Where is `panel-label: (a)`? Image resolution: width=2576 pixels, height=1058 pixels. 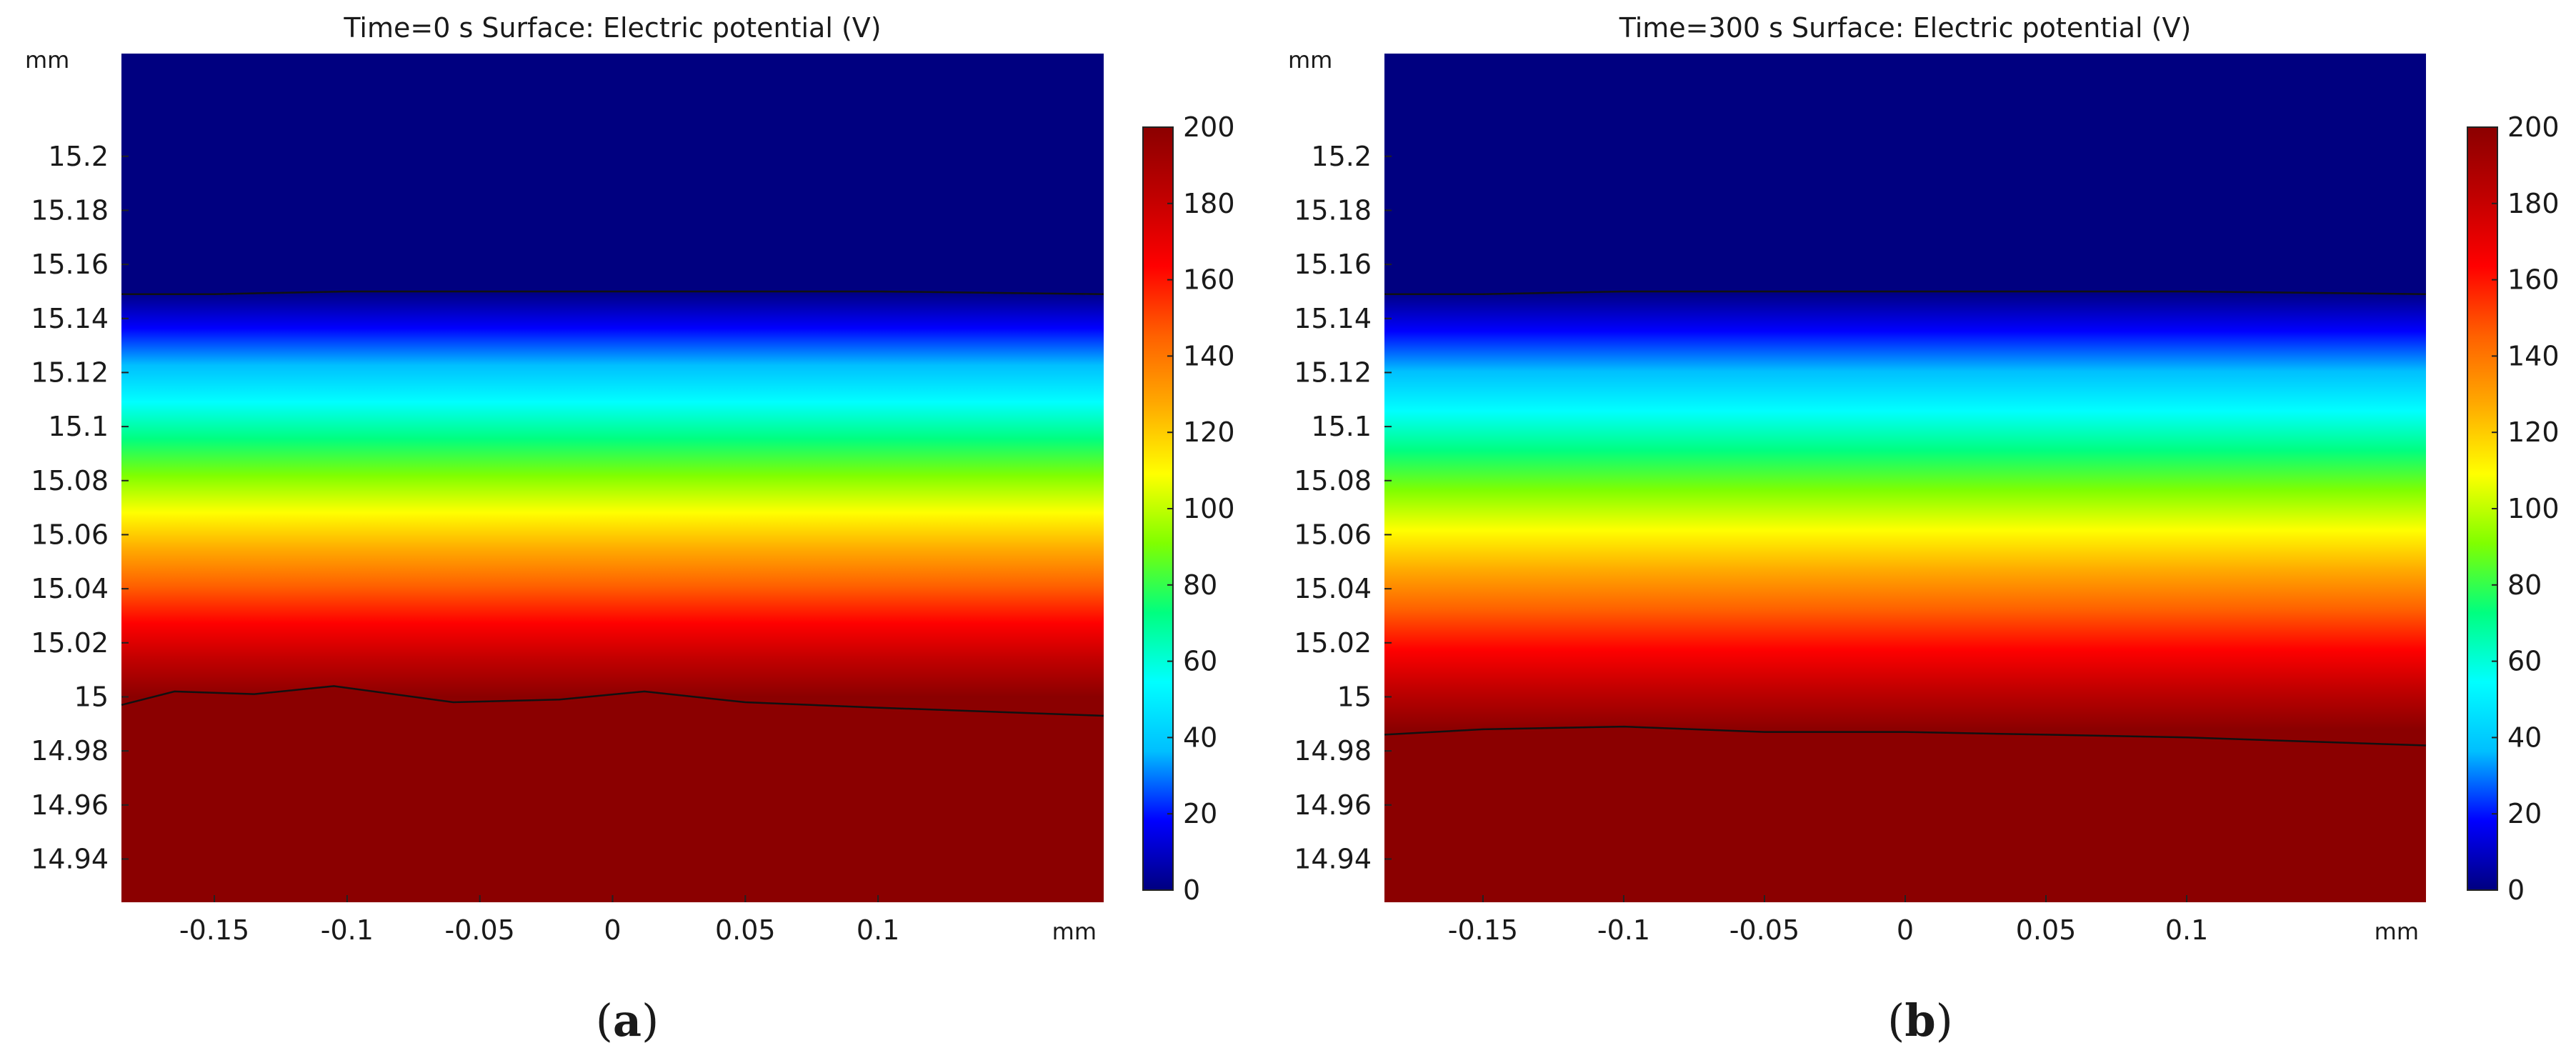 panel-label: (a) is located at coordinates (627, 1020).